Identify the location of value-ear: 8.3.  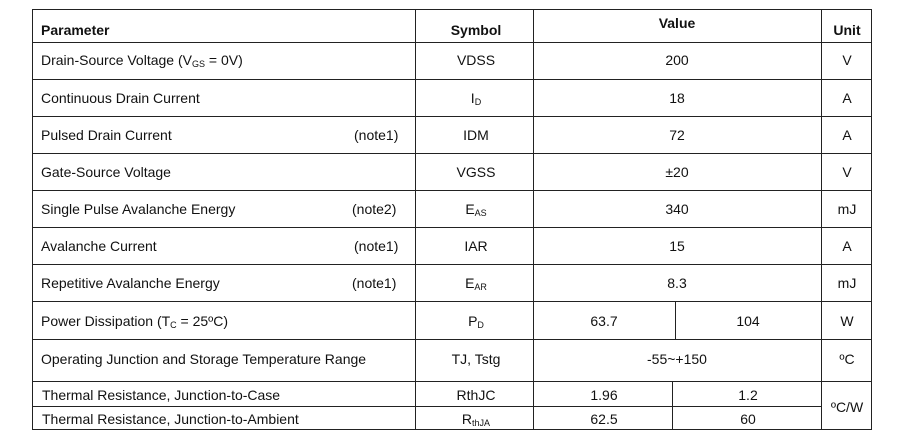
(677, 283).